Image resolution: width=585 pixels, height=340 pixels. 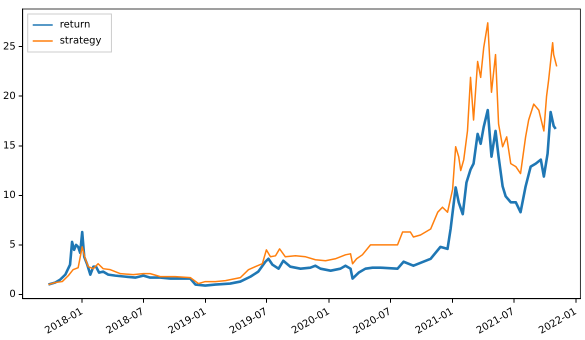 I want to click on y-tick-label: 15, so click(x=9, y=146).